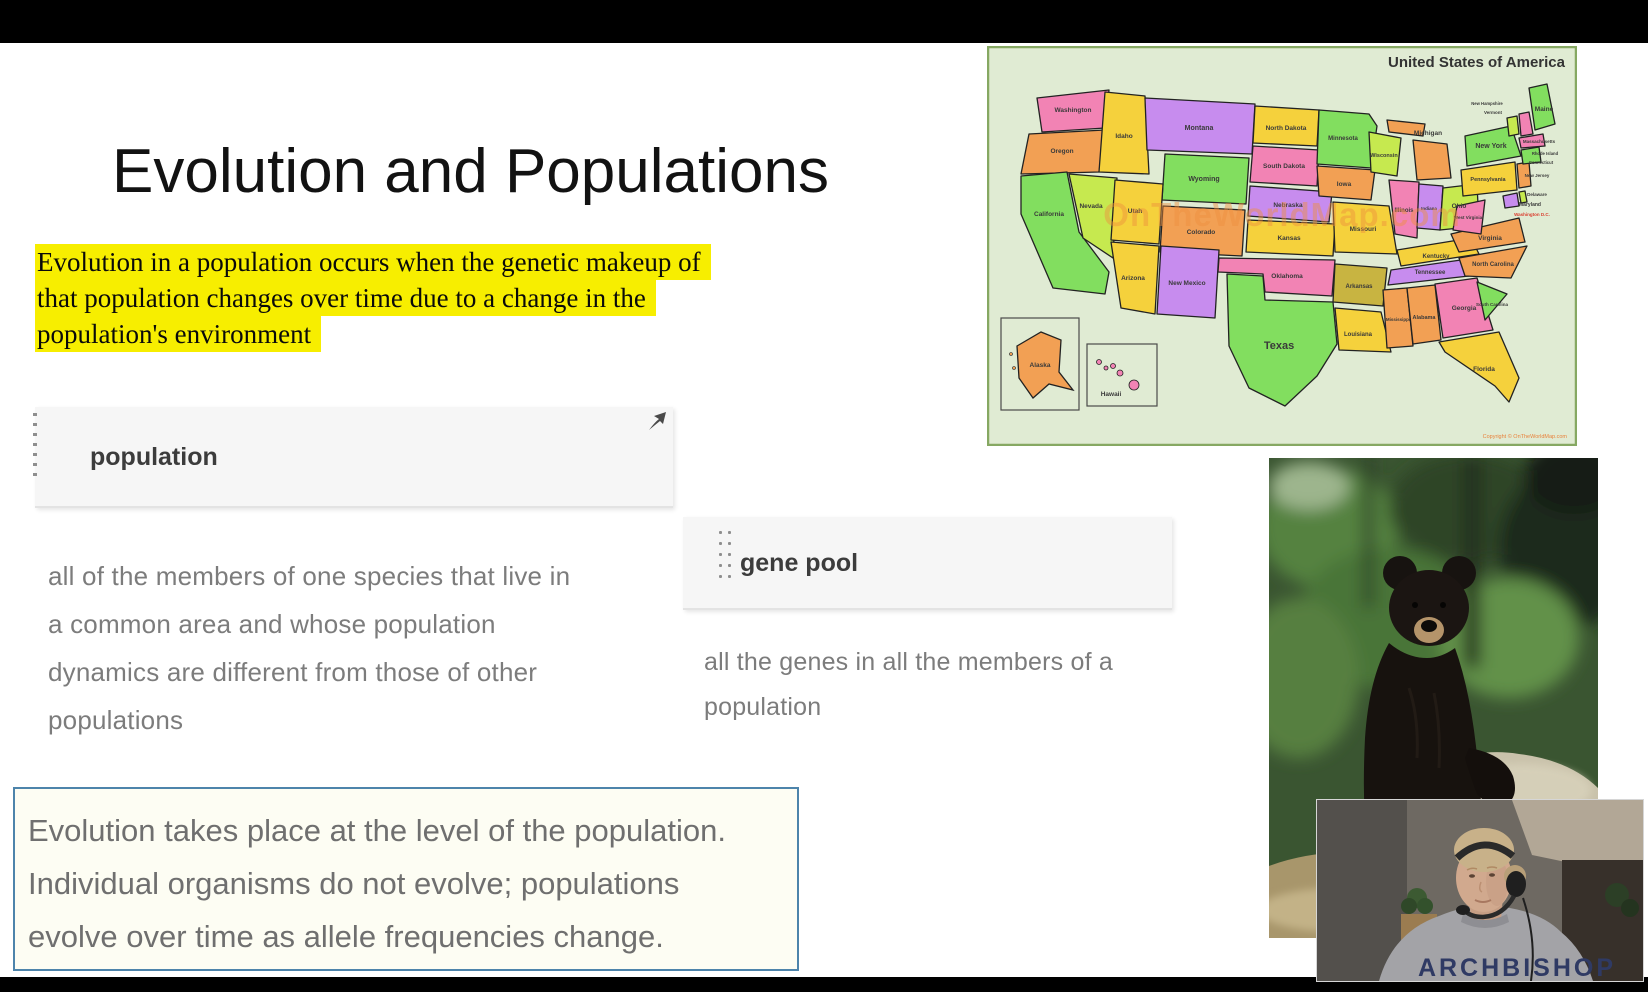 The image size is (1648, 992). I want to click on state-label: Massachusetts, so click(1539, 141).